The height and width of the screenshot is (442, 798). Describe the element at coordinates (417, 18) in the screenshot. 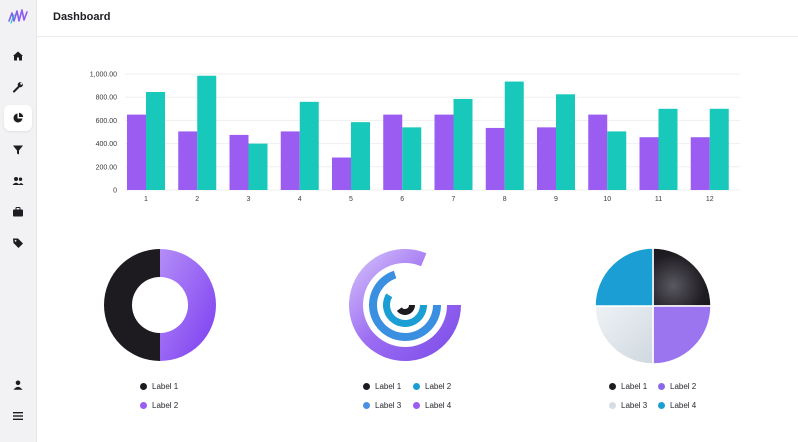

I see `header: Dashboard` at that location.